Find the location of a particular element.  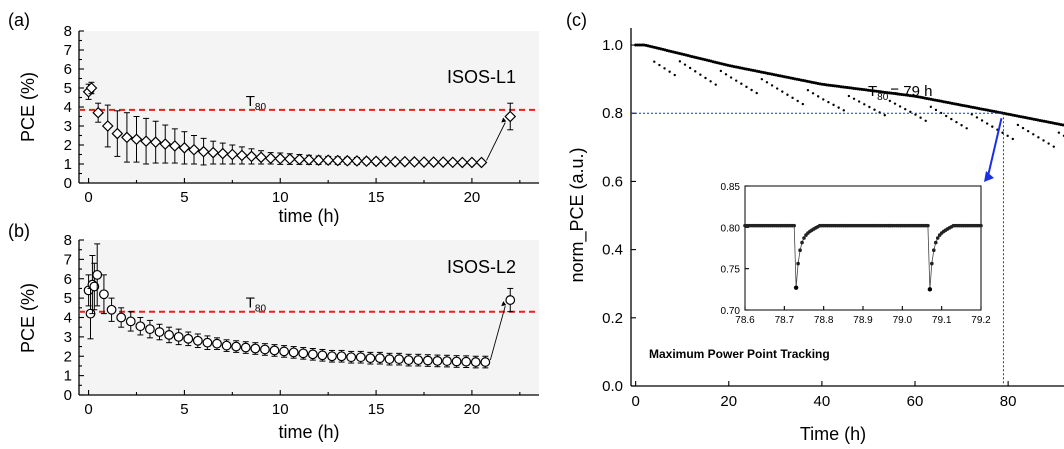

panel-a-y-tick-label: 4 is located at coordinates (68, 107).